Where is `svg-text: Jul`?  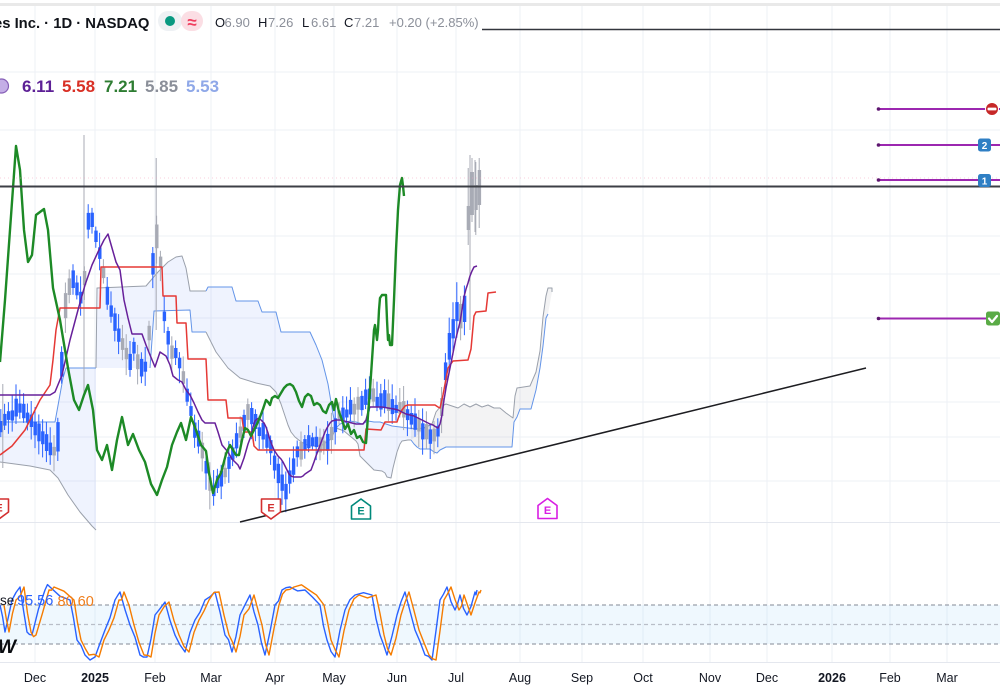 svg-text: Jul is located at coordinates (456, 678).